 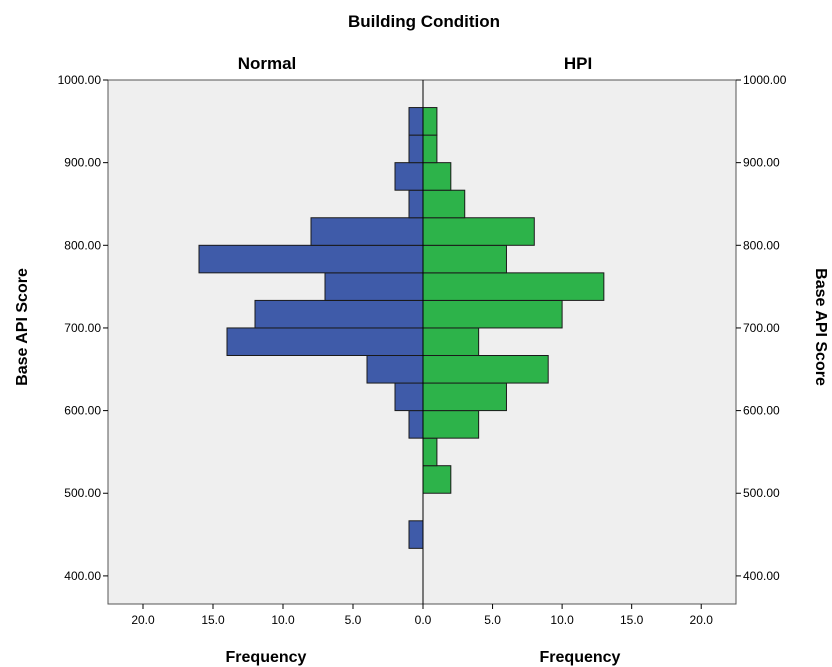 What do you see at coordinates (283, 620) in the screenshot?
I see `x-tick-label-left-2: 10.0` at bounding box center [283, 620].